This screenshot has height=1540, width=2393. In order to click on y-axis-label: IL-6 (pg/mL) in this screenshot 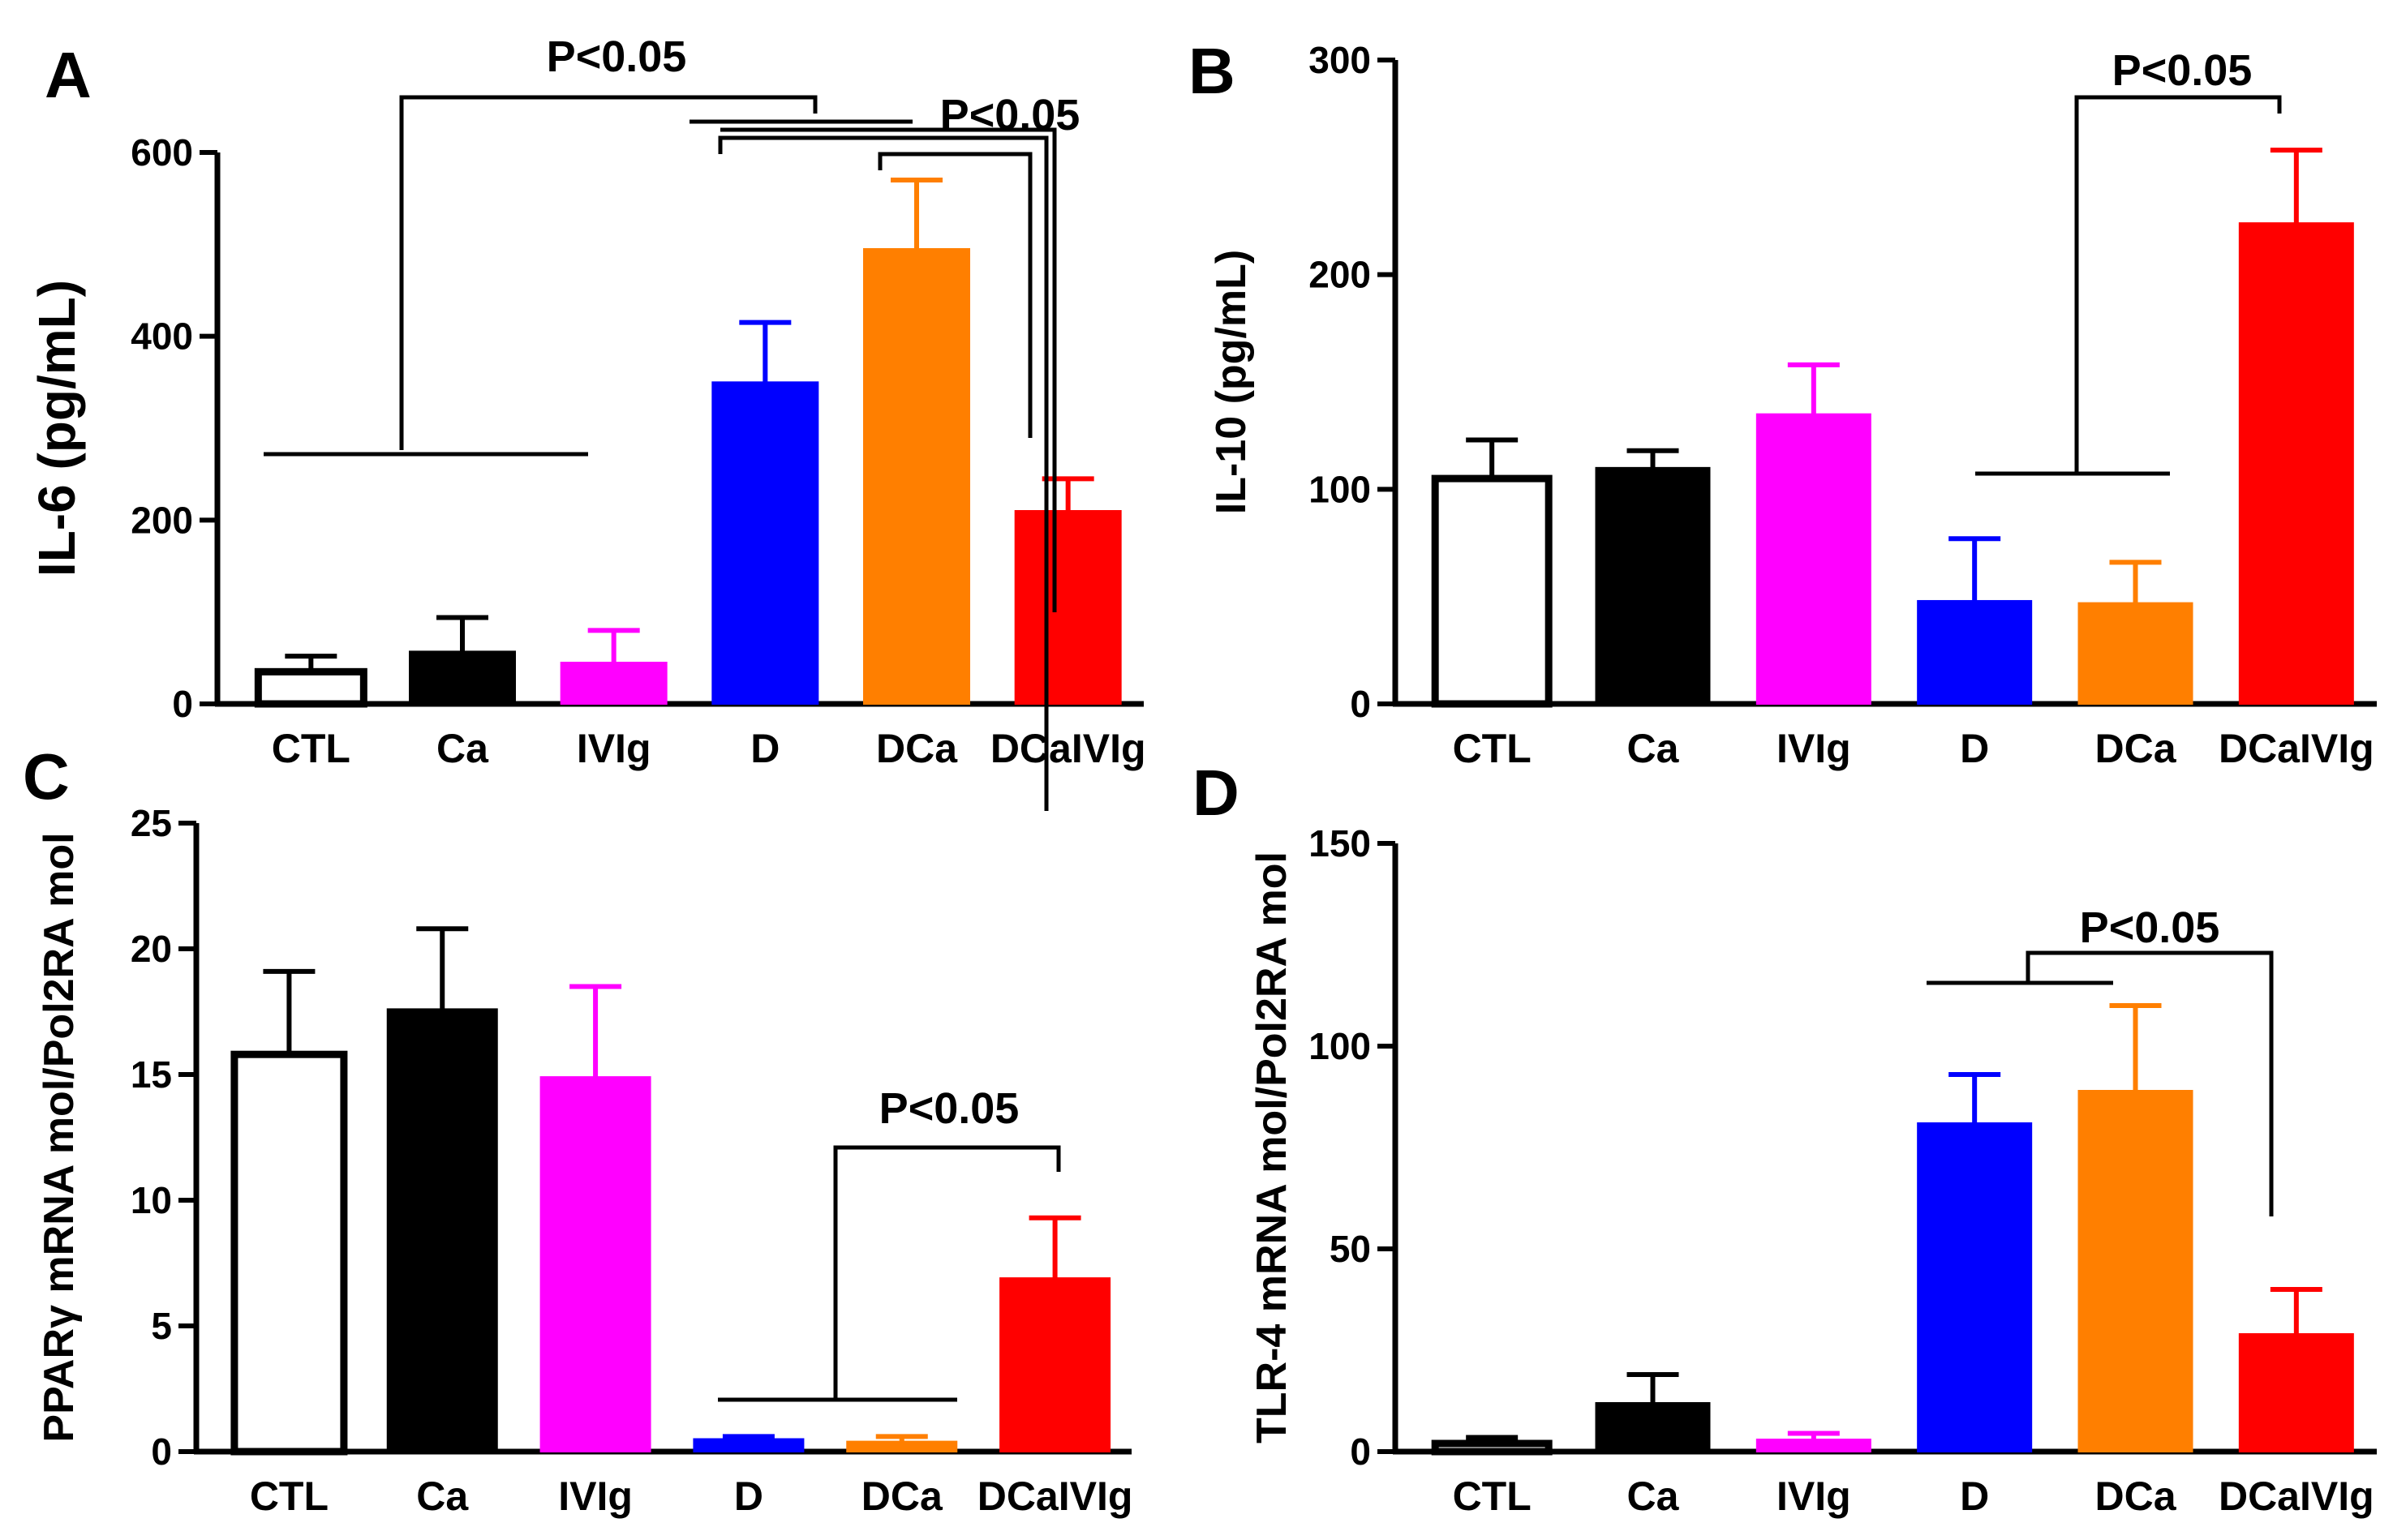, I will do `click(57, 428)`.